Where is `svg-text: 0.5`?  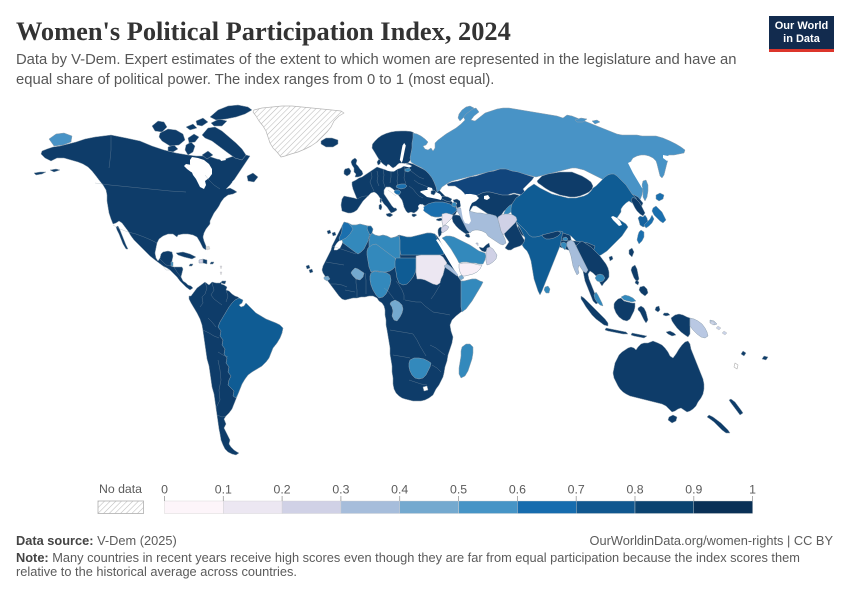 svg-text: 0.5 is located at coordinates (458, 490).